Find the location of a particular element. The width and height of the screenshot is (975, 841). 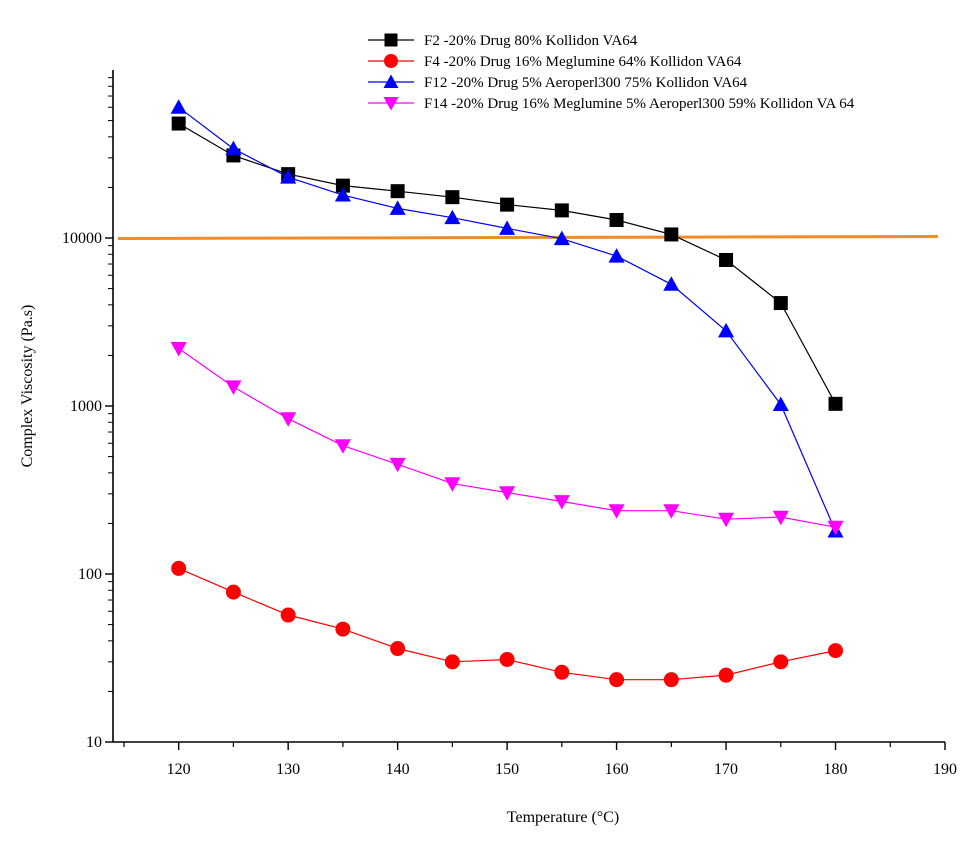

x-tick-label: 190 is located at coordinates (945, 769).